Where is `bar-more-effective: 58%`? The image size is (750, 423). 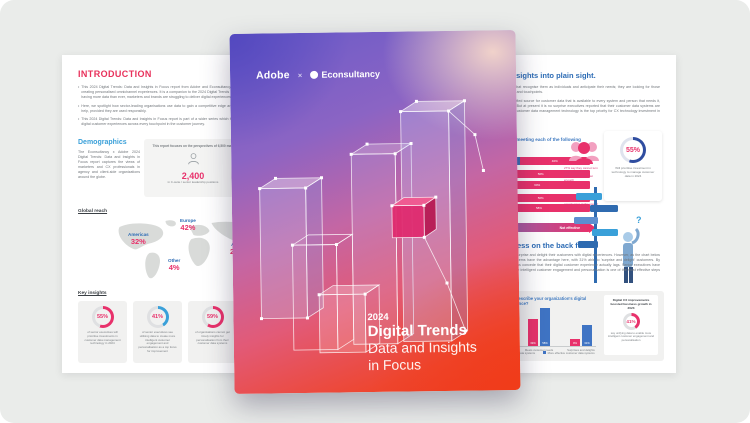
bar-more-effective: 58% is located at coordinates (545, 327).